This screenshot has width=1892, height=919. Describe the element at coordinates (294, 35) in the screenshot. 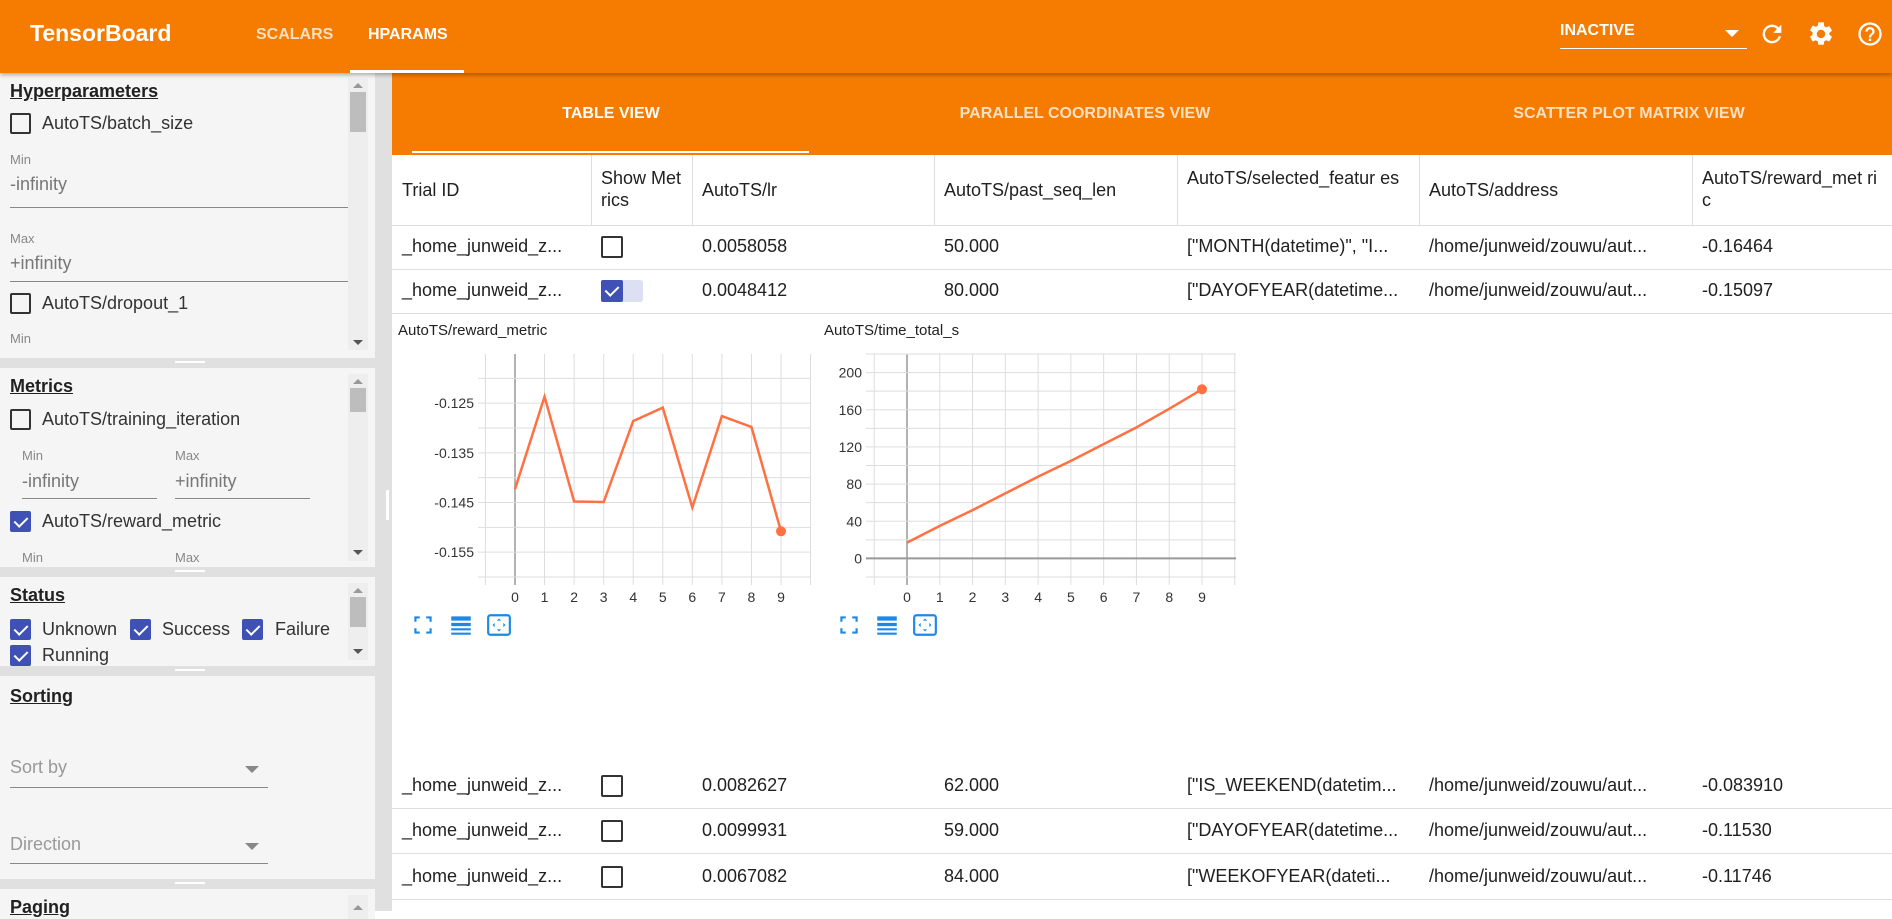

I see `tab-scalars: SCALARS` at that location.